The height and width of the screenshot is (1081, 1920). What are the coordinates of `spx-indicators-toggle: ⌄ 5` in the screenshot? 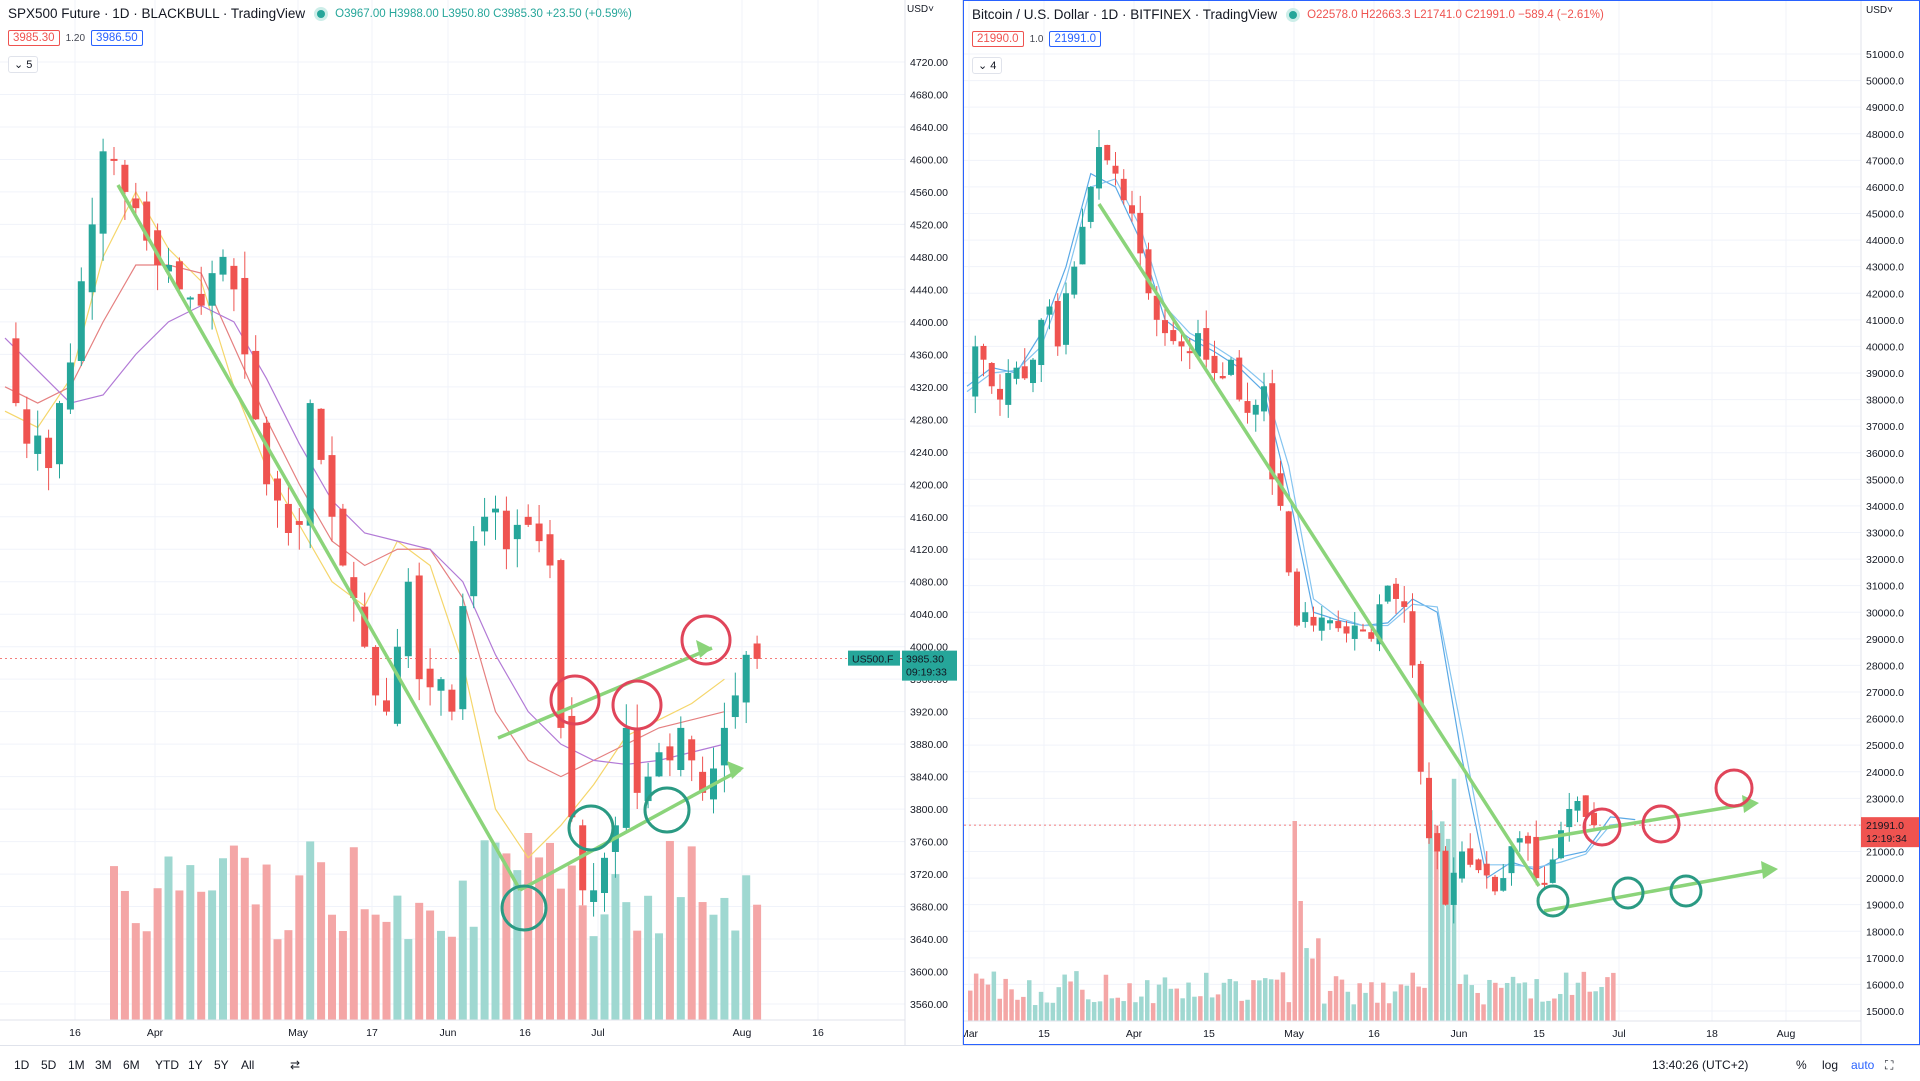 It's located at (23, 64).